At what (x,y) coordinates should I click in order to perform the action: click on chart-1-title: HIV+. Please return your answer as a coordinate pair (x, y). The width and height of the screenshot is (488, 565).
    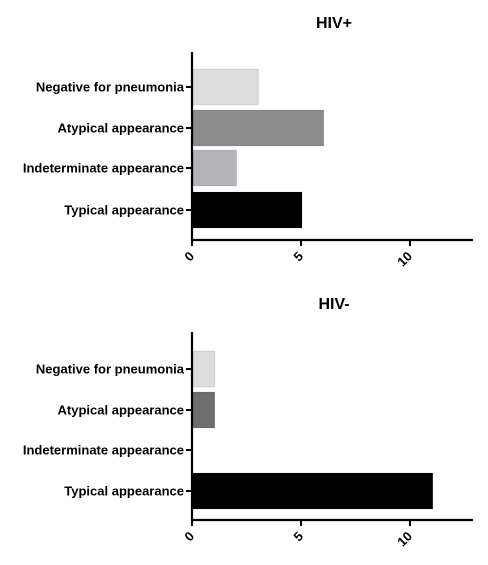
    Looking at the image, I should click on (334, 23).